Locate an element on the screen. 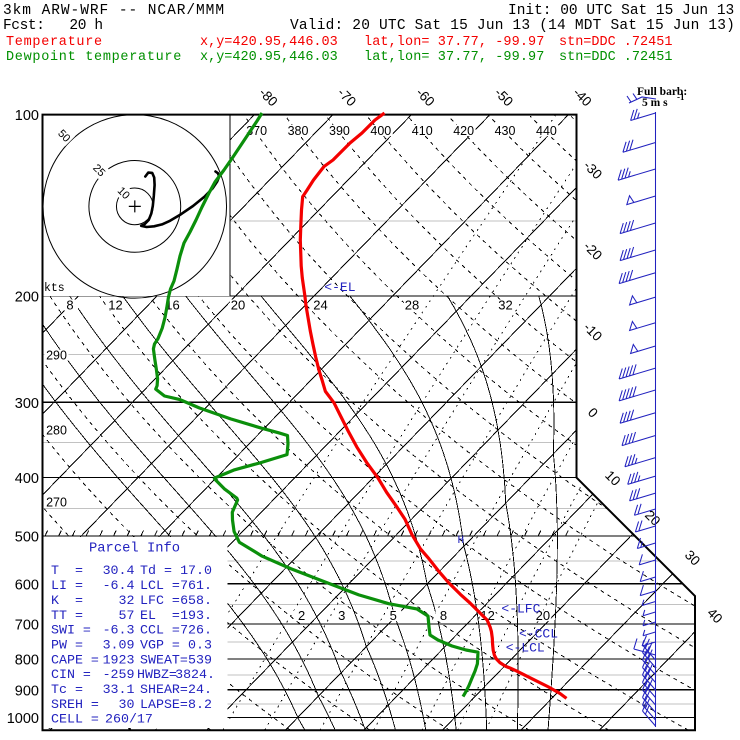 The width and height of the screenshot is (740, 740). svg-text: Tc = is located at coordinates (67, 689).